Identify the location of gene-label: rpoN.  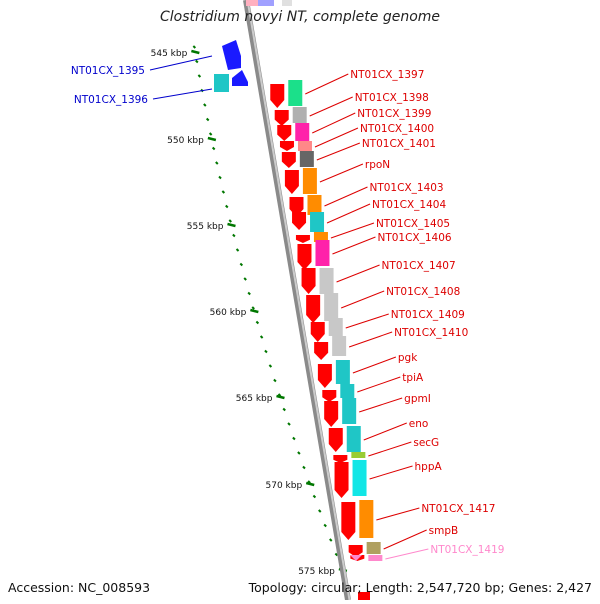
(377, 165).